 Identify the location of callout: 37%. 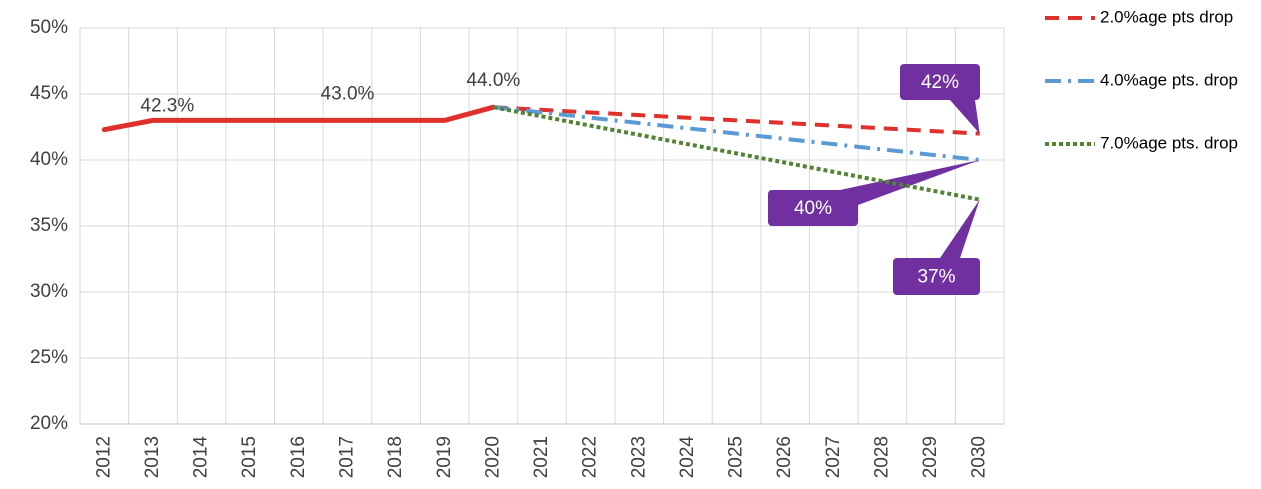
(936, 247).